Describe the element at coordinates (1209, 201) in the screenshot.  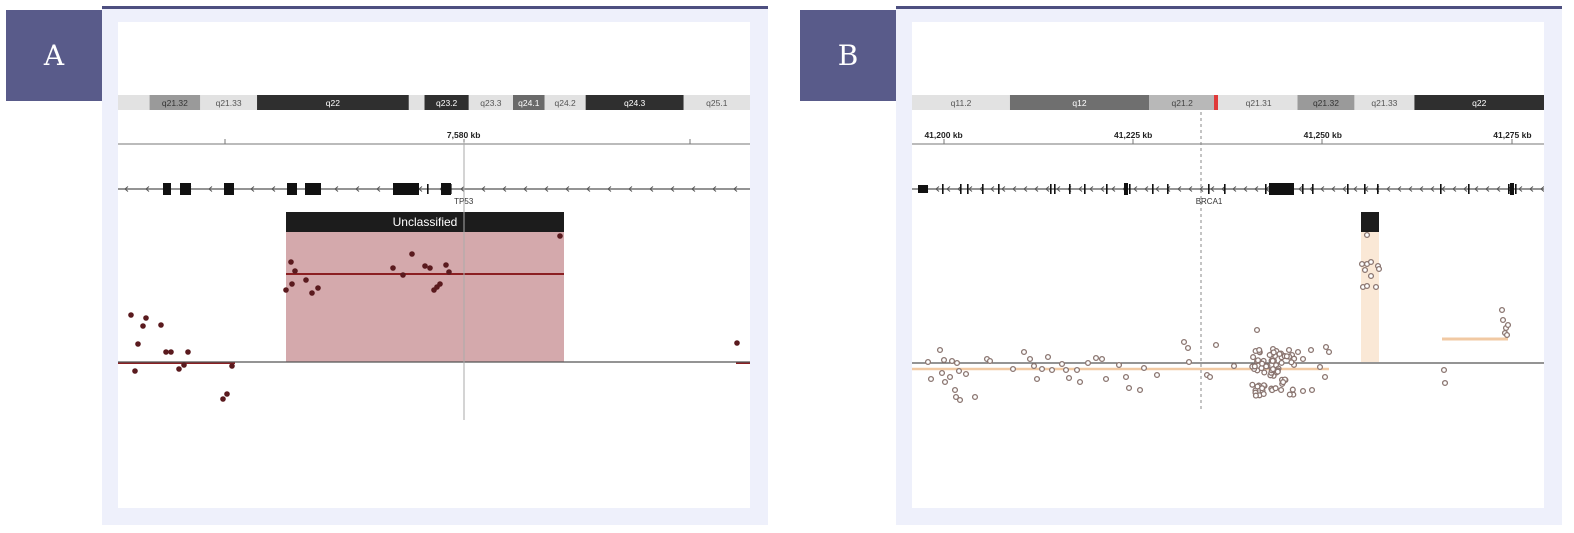
I see `gene-name: BRCA1` at that location.